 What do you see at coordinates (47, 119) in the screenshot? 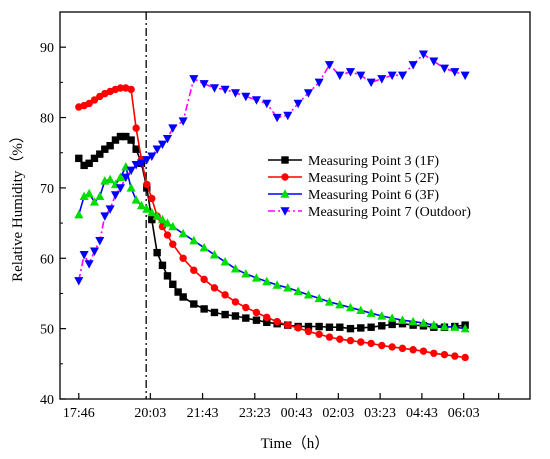
I see `y-tick-label: 80` at bounding box center [47, 119].